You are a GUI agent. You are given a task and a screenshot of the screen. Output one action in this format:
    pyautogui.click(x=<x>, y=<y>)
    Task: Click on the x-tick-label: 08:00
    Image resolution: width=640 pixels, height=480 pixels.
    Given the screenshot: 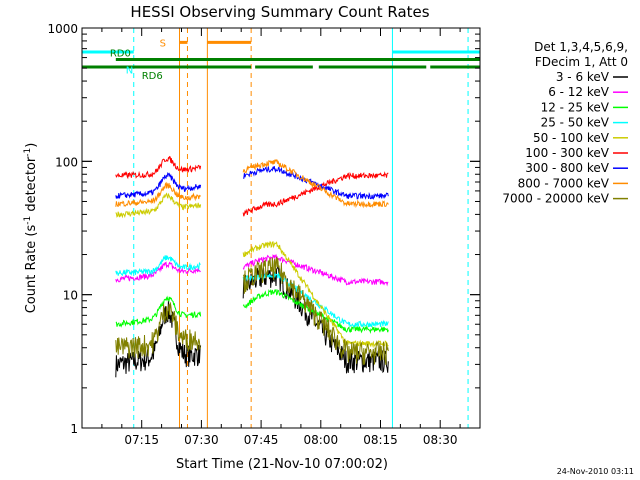 What is the action you would take?
    pyautogui.click(x=321, y=440)
    